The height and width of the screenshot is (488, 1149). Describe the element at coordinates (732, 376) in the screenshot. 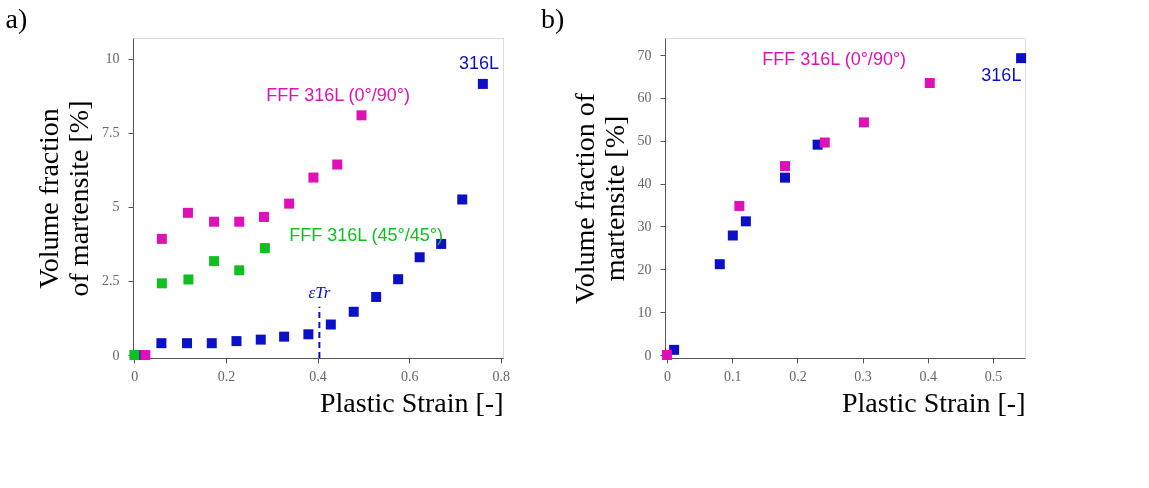

I see `x-tick-label: 0.1` at that location.